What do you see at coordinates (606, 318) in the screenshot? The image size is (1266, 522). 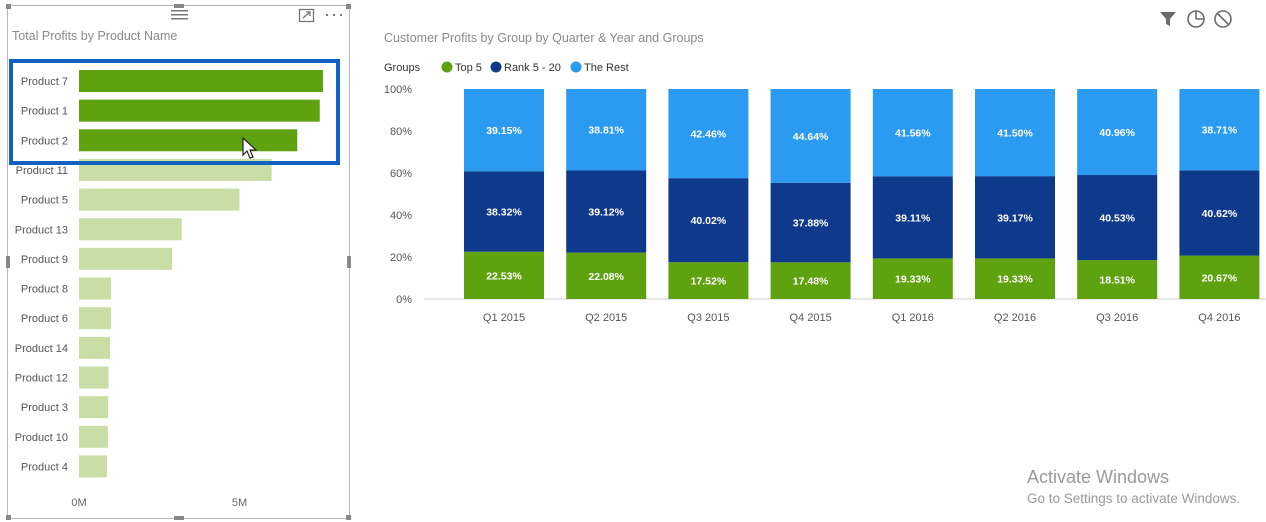 I see `x-tick-label: Q2 2015` at bounding box center [606, 318].